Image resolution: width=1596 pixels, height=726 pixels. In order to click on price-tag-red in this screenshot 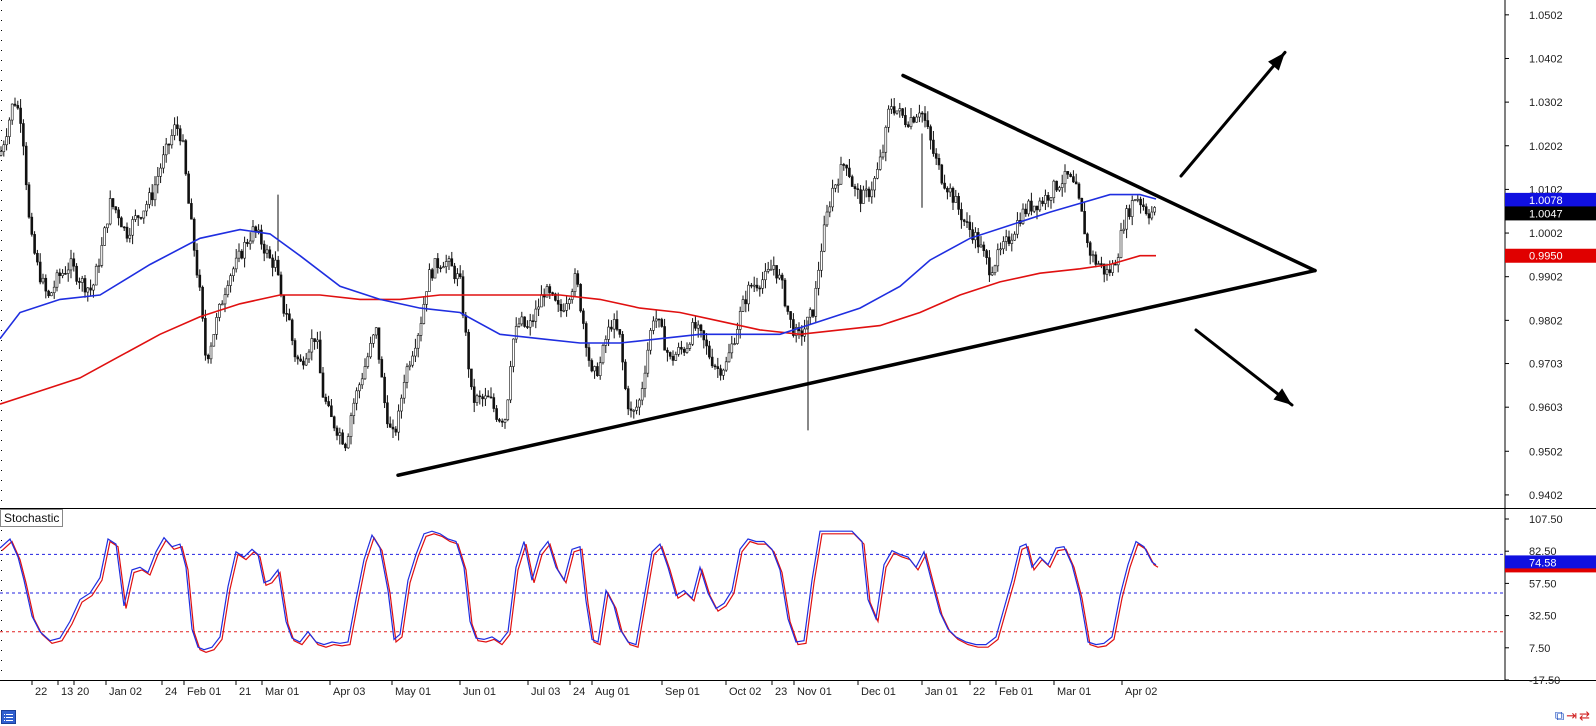, I will do `click(1550, 255)`.